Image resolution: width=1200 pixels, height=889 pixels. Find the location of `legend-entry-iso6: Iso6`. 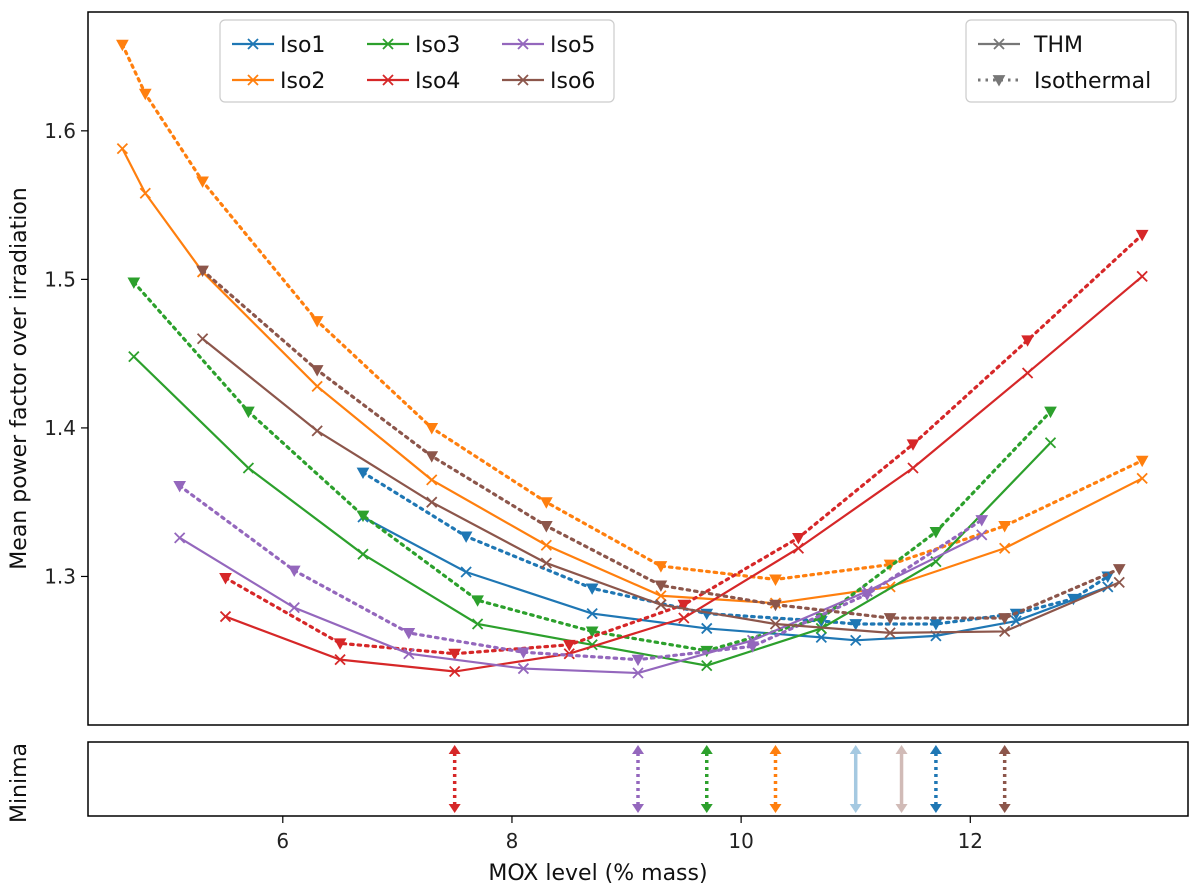

legend-entry-iso6: Iso6 is located at coordinates (548, 81).